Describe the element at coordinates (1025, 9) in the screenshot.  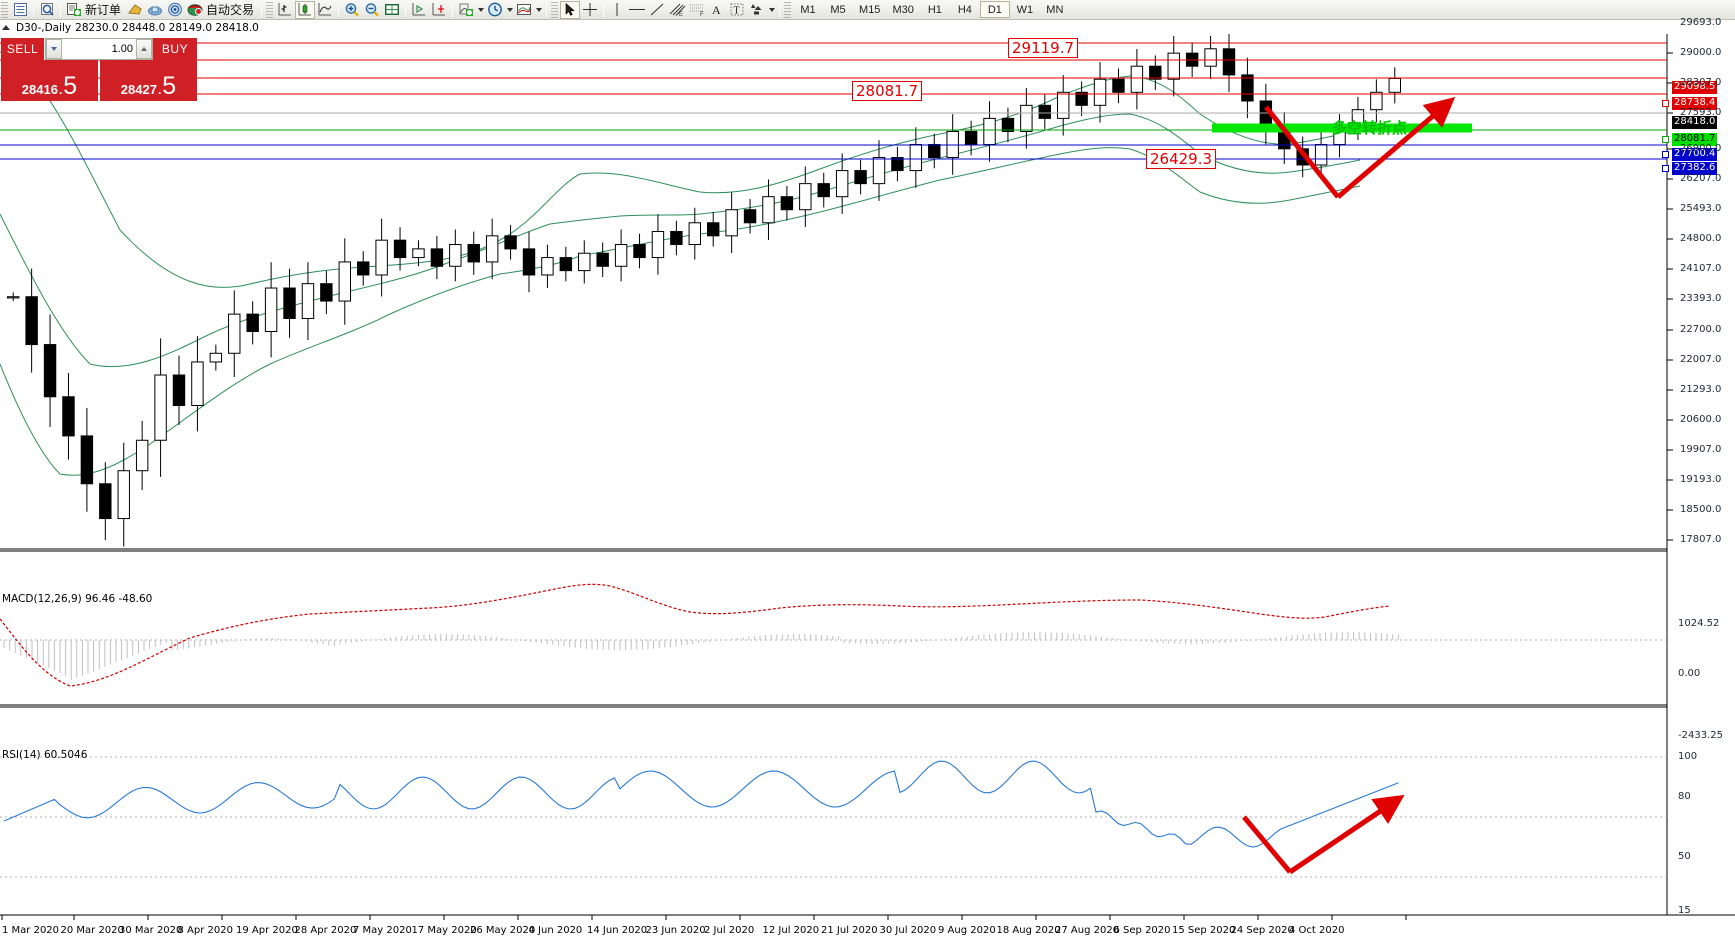
I see `timeframe-w1: W1` at that location.